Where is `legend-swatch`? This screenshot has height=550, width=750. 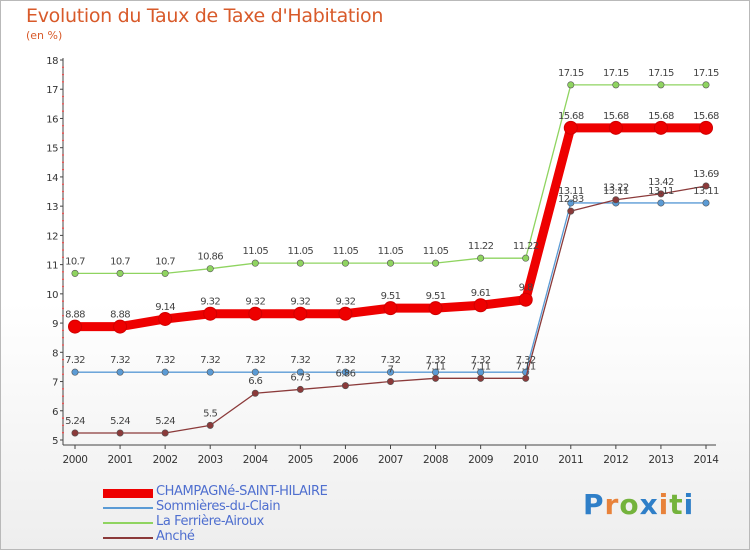
legend-swatch is located at coordinates (128, 538).